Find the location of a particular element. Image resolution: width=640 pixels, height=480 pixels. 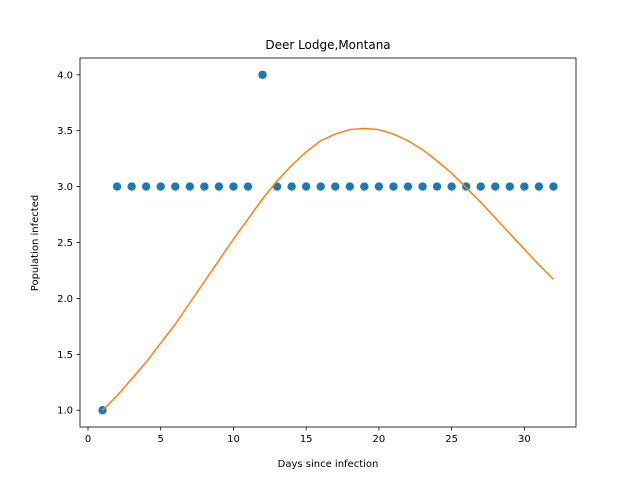

x-tick-label: 10 is located at coordinates (233, 439).